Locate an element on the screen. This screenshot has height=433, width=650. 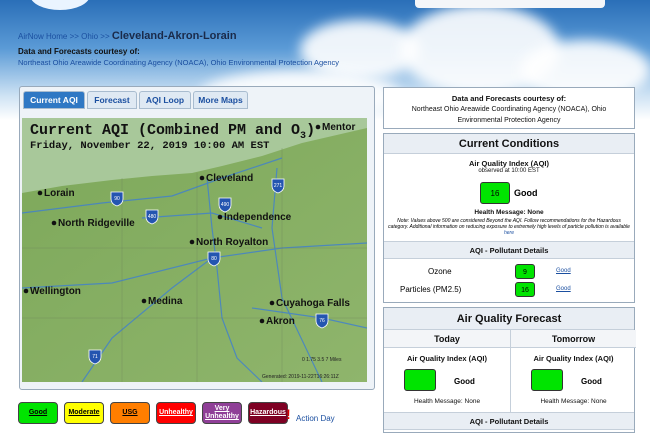
pollutant-aqi: 16 is located at coordinates (525, 289).